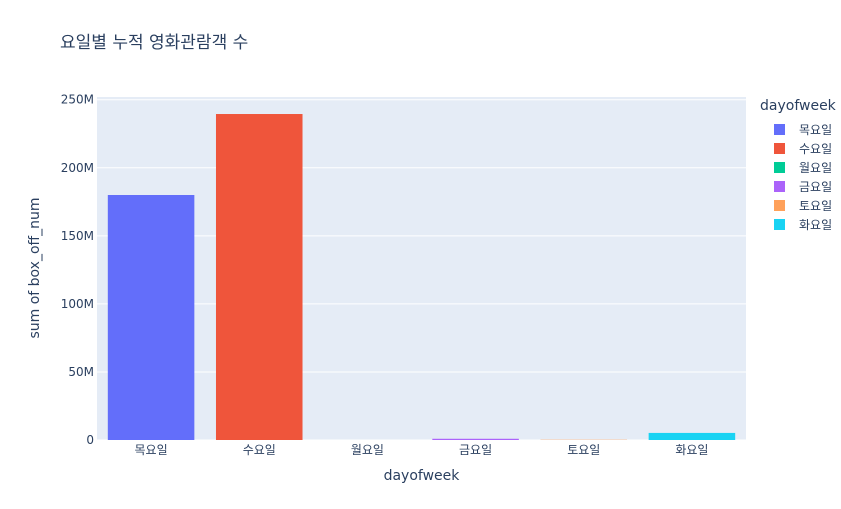 This screenshot has height=509, width=841. I want to click on x-tick-label: 월요일, so click(367, 450).